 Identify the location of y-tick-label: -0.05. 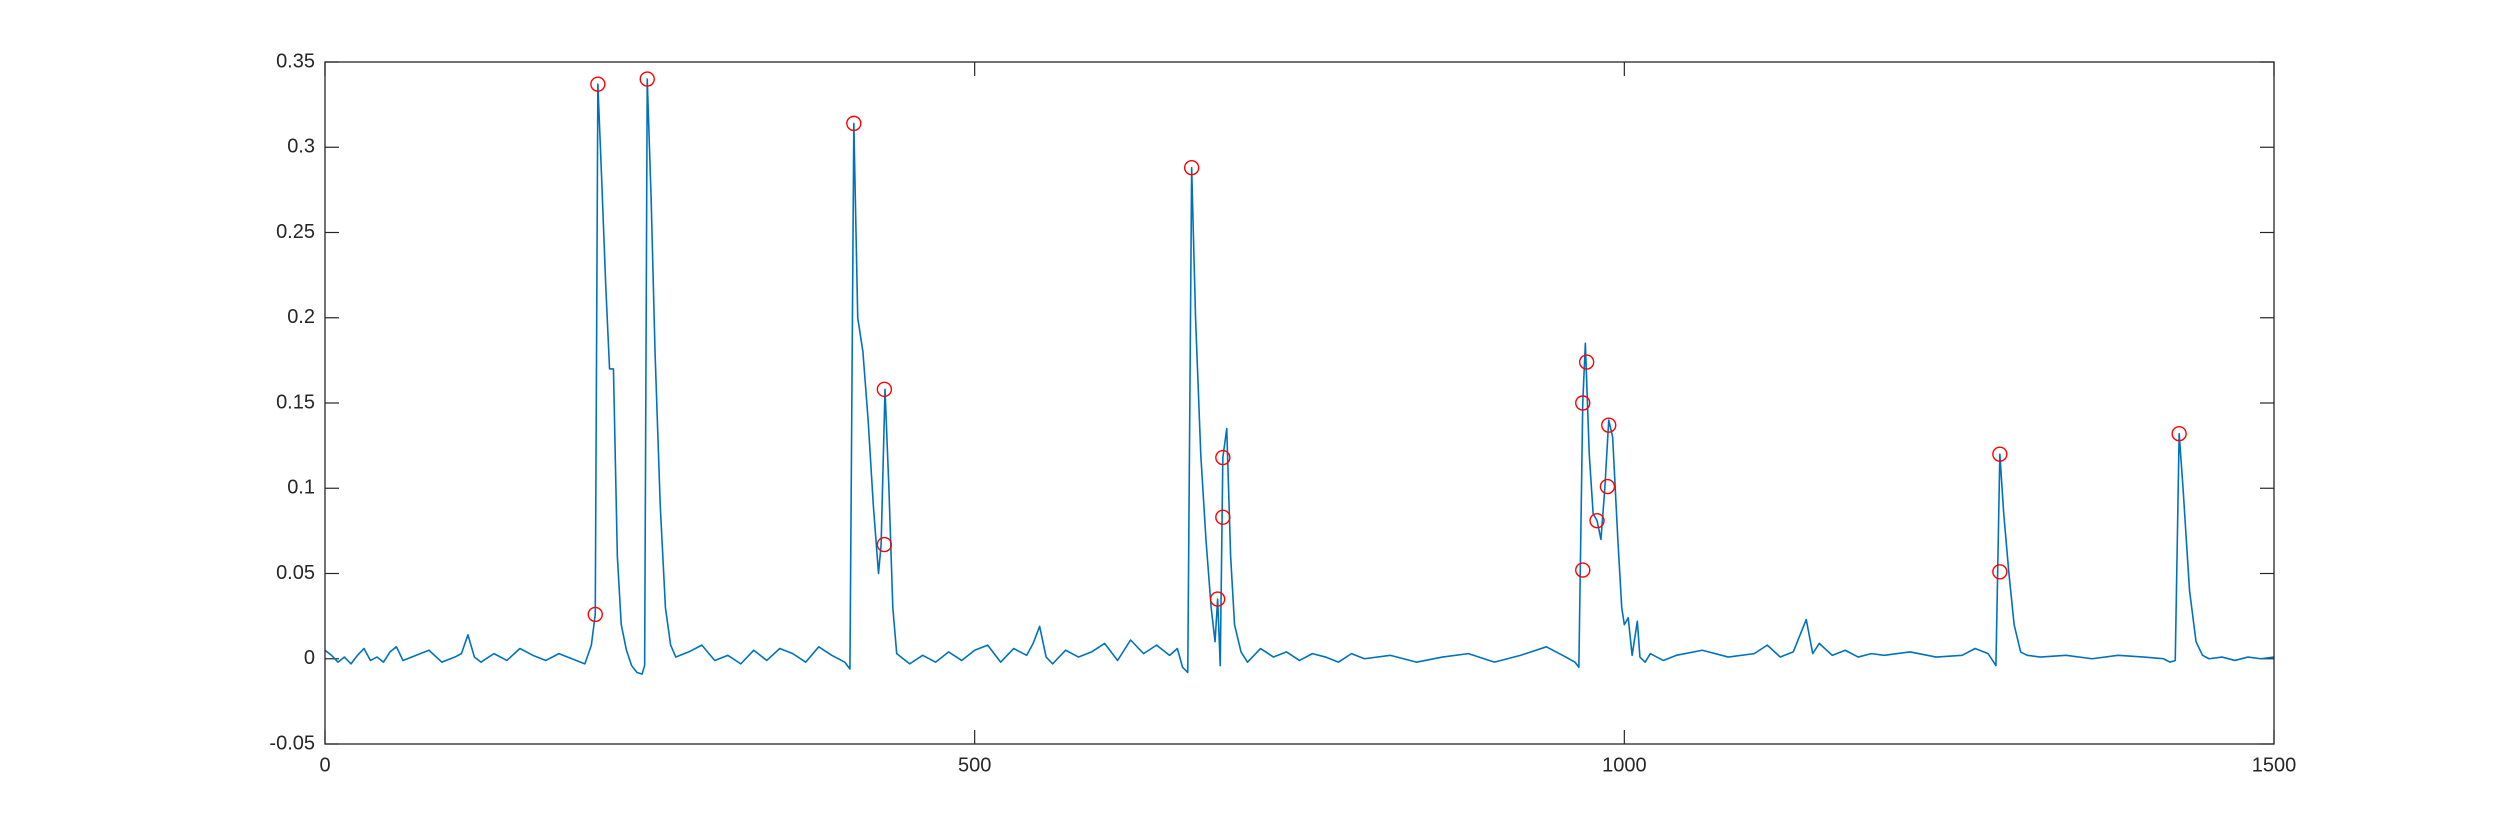
(292, 743).